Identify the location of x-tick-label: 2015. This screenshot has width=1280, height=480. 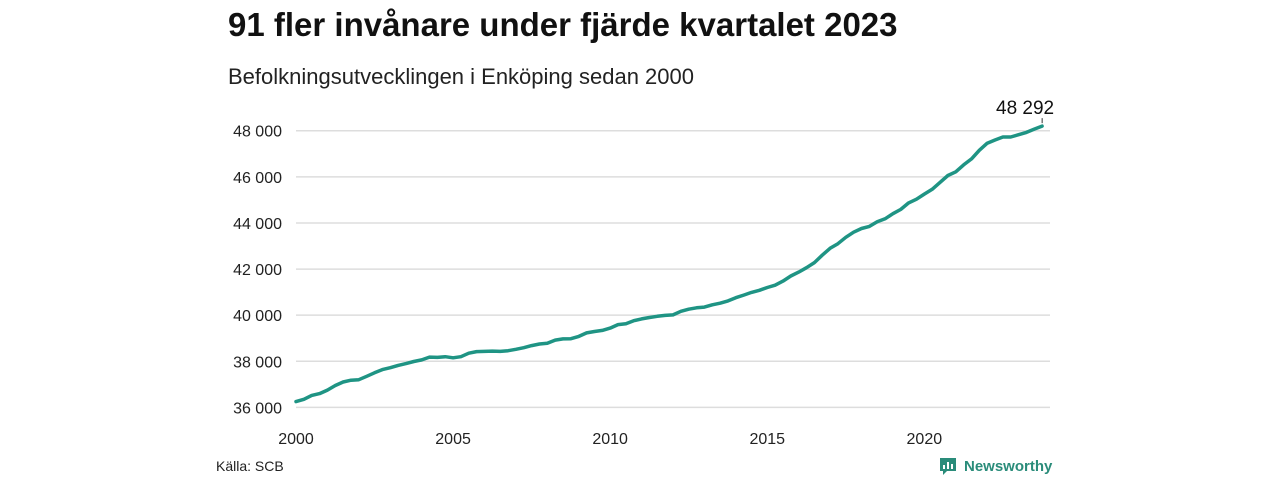
(767, 439).